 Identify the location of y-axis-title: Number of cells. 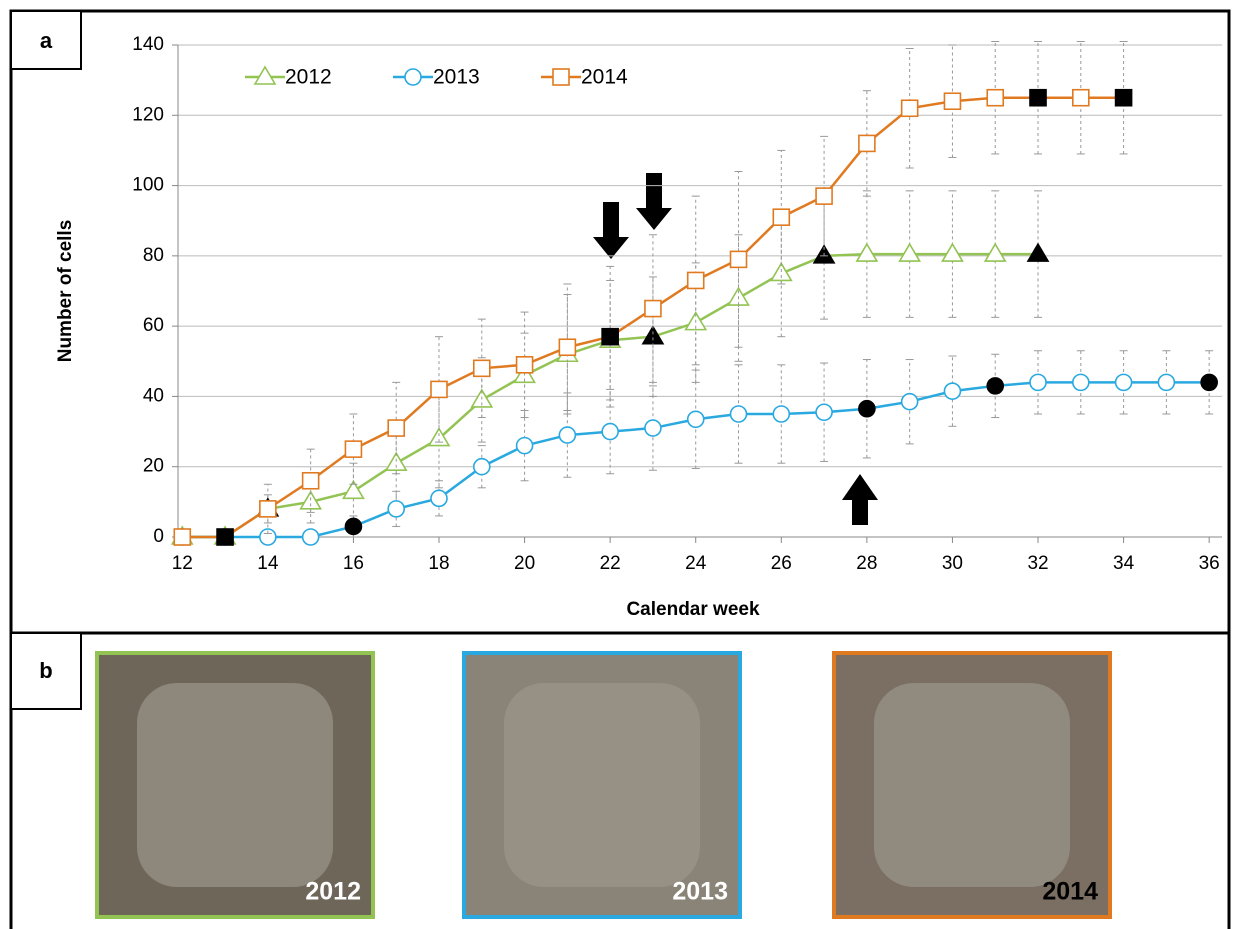
(65, 291).